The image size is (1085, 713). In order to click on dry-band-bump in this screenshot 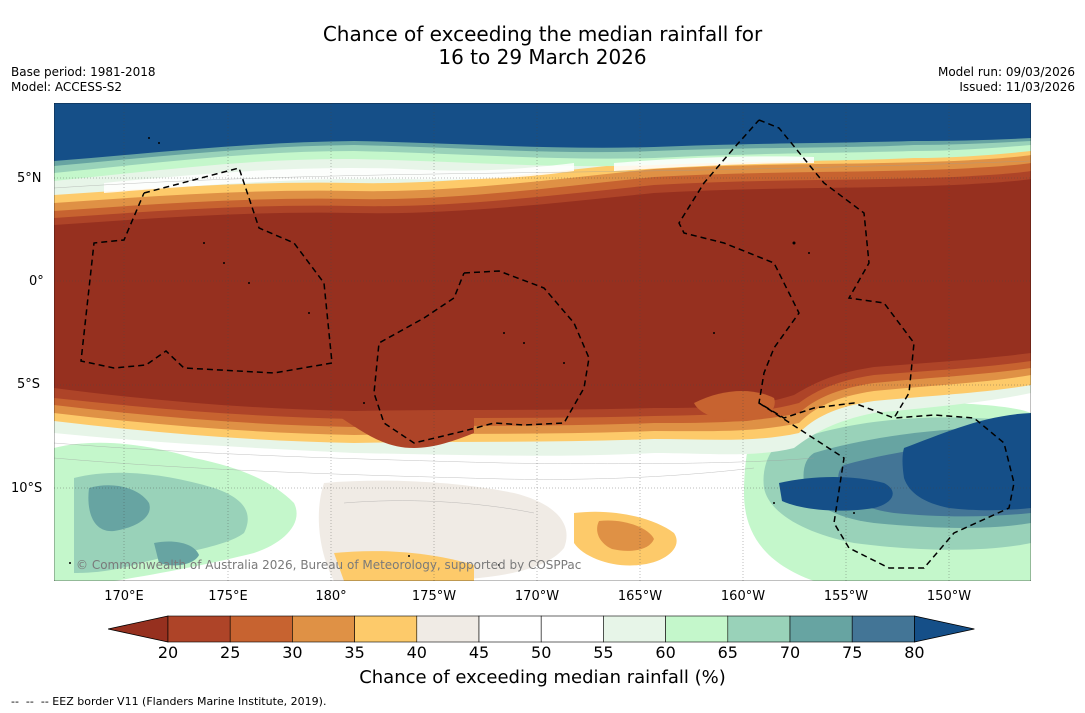, I will do `click(734, 406)`.